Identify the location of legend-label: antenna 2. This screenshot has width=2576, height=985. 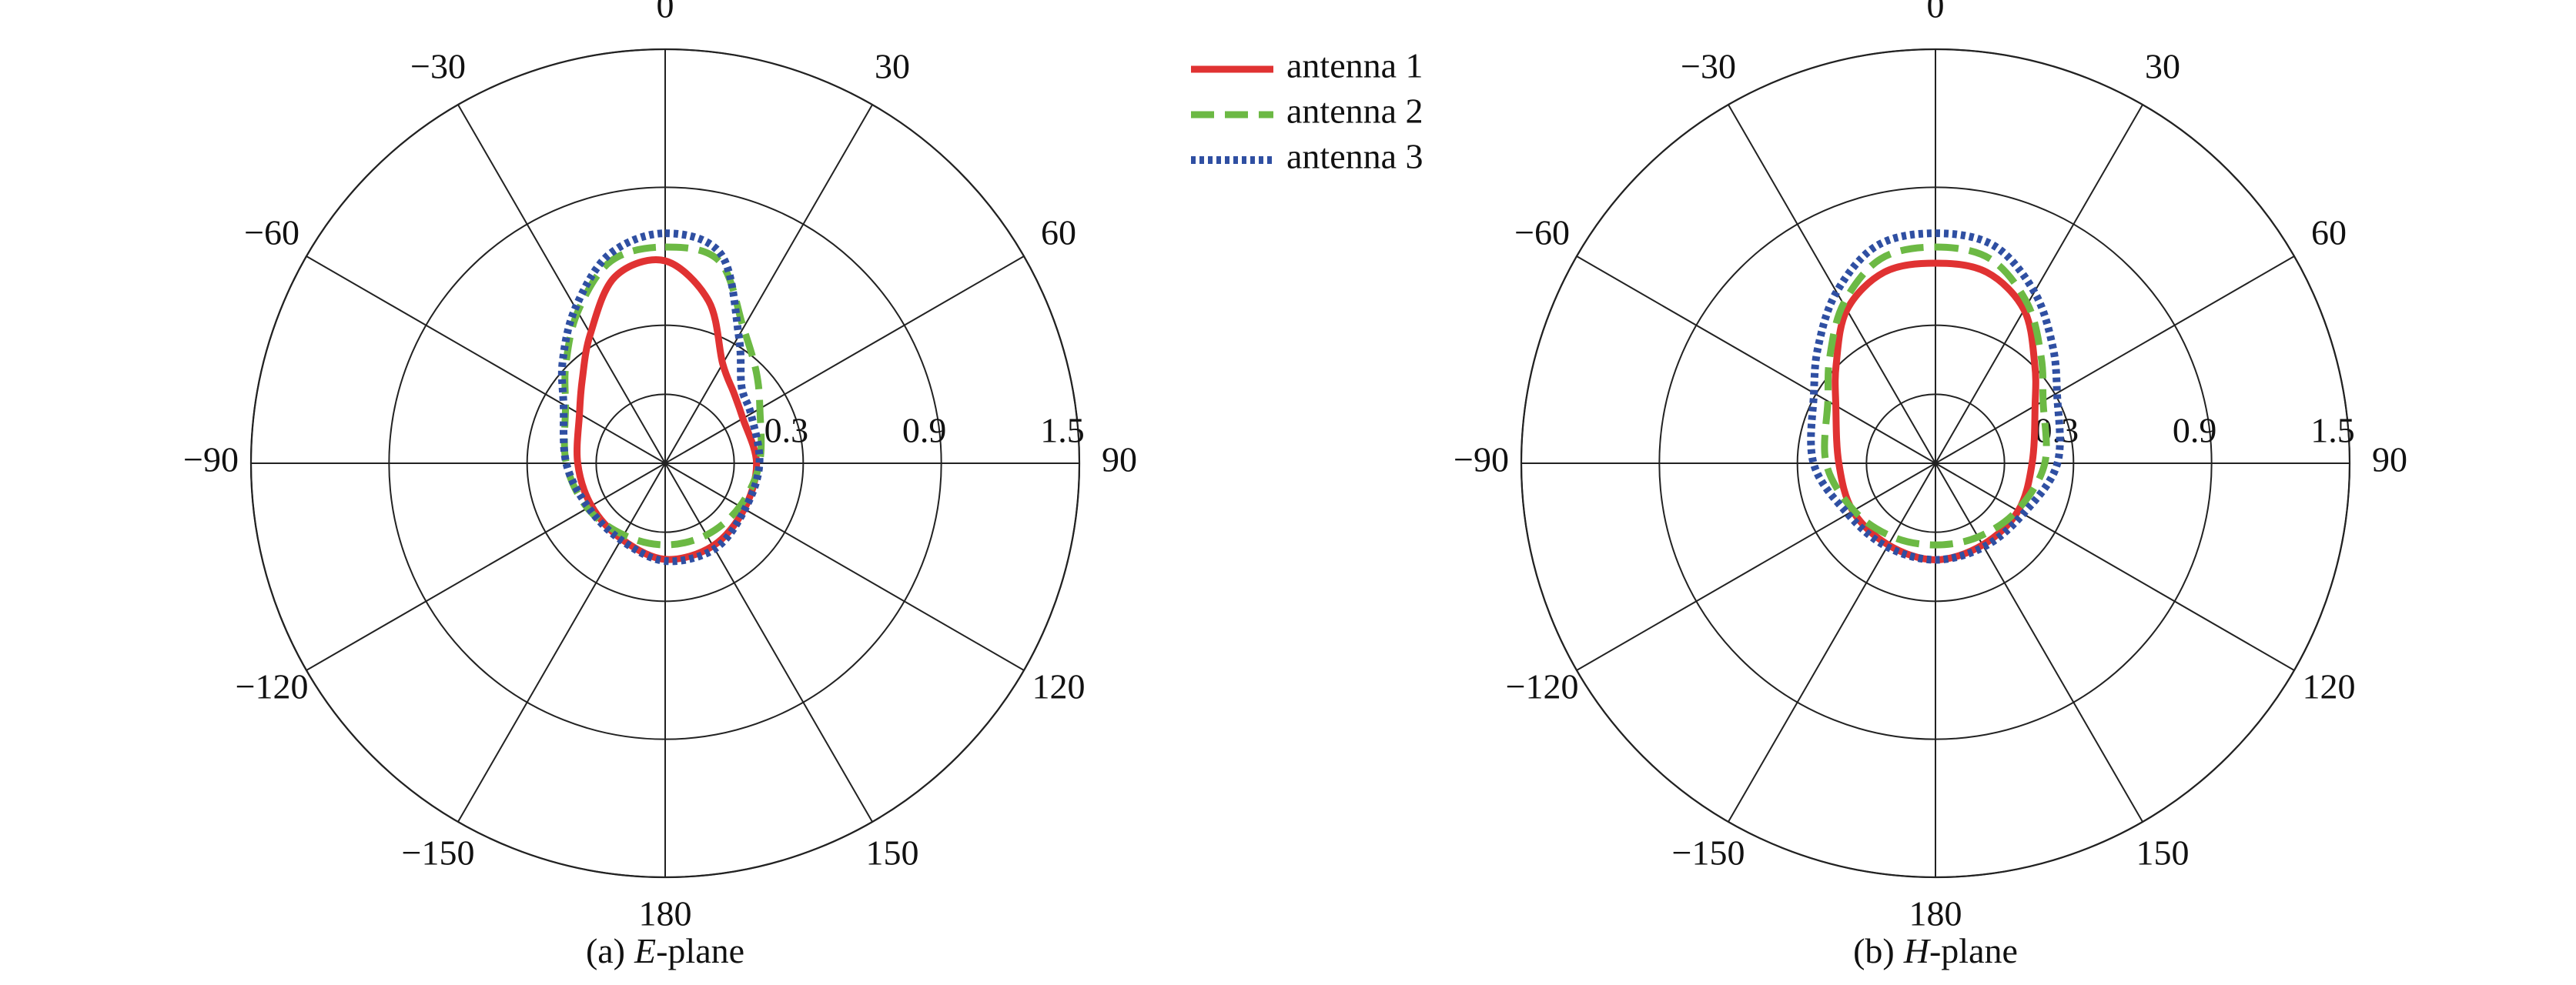
(1355, 111).